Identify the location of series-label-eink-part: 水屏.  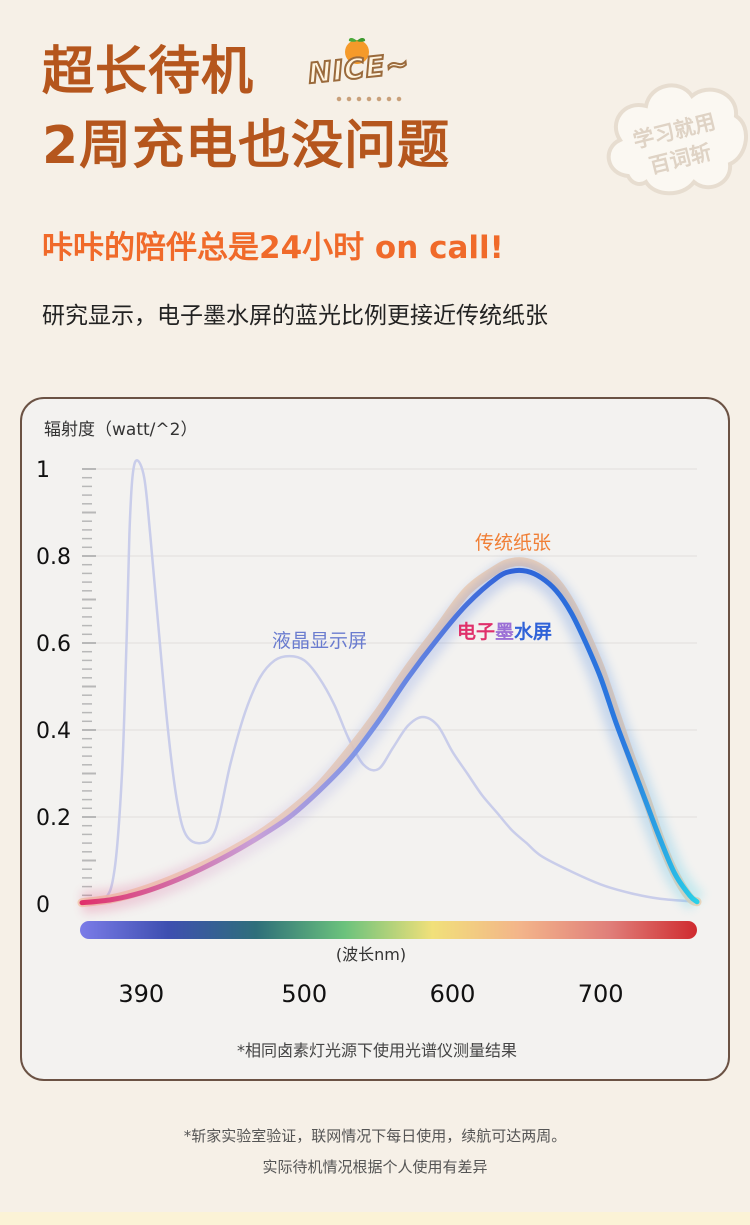
(533, 632).